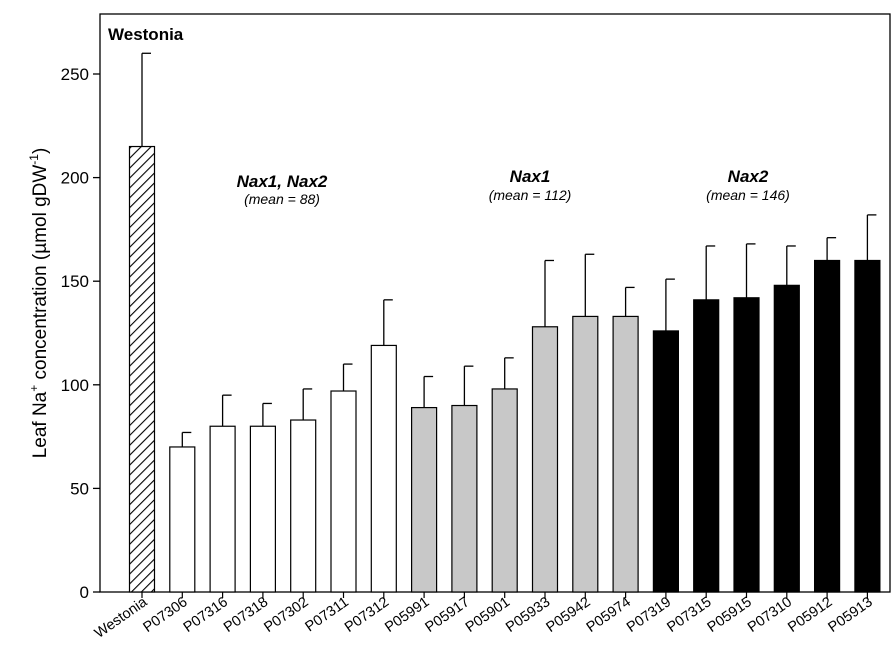  What do you see at coordinates (282, 181) in the screenshot?
I see `annotation-title-nax1-nax2: Nax1, Nax2` at bounding box center [282, 181].